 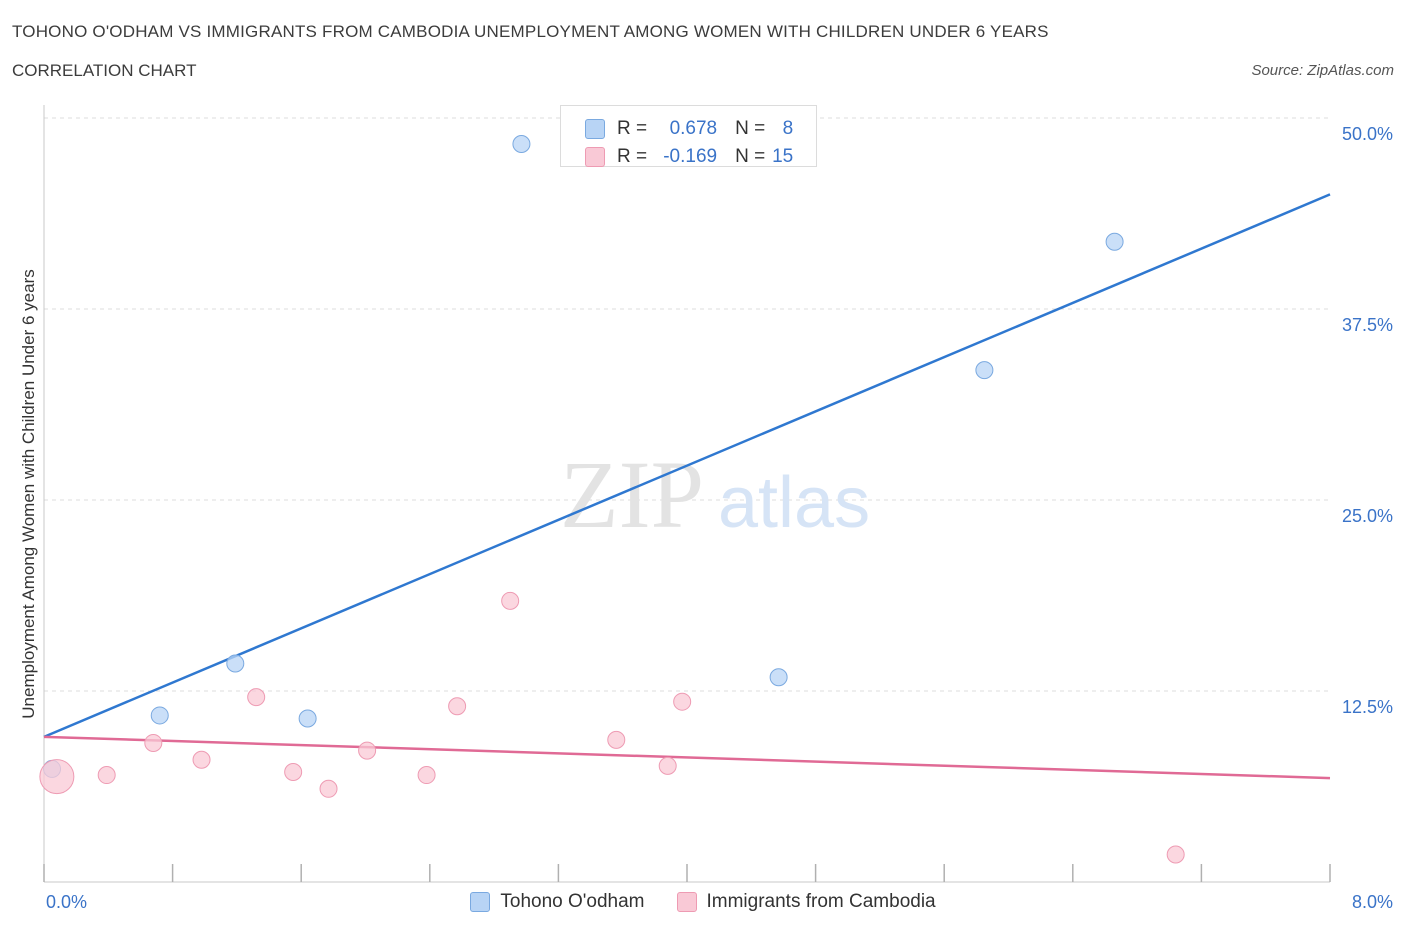 What do you see at coordinates (686, 902) in the screenshot?
I see `cambodia-swatch` at bounding box center [686, 902].